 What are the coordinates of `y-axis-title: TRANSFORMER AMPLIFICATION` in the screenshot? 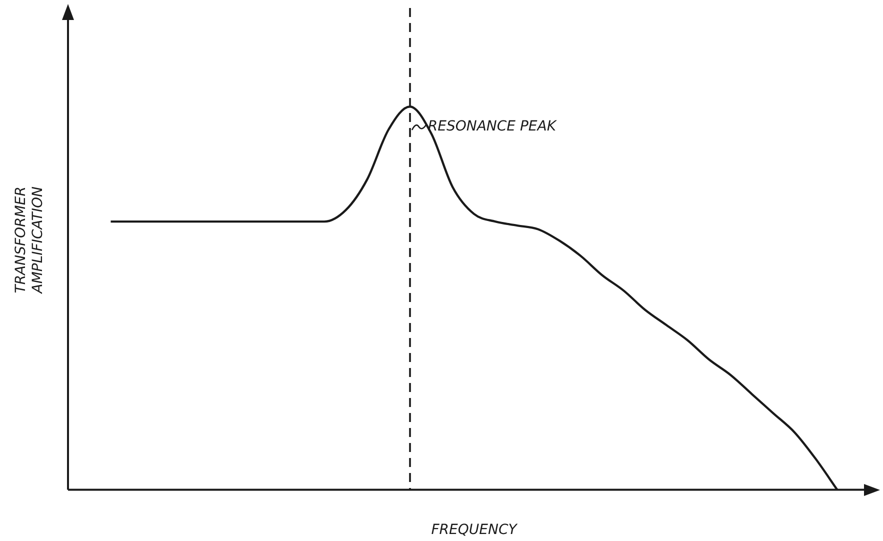 It's located at (29, 240).